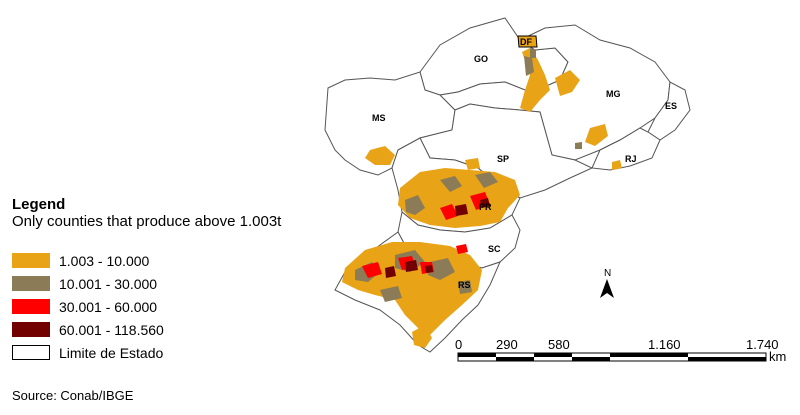  Describe the element at coordinates (777, 356) in the screenshot. I see `scale-unit: km` at that location.